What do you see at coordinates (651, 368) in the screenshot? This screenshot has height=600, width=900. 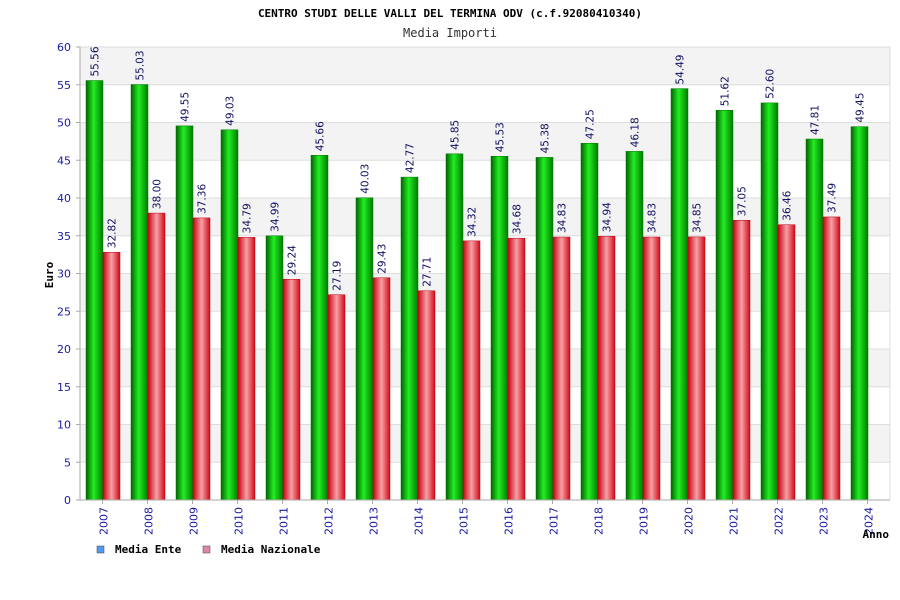 I see `bar-media-nazionale-2019` at bounding box center [651, 368].